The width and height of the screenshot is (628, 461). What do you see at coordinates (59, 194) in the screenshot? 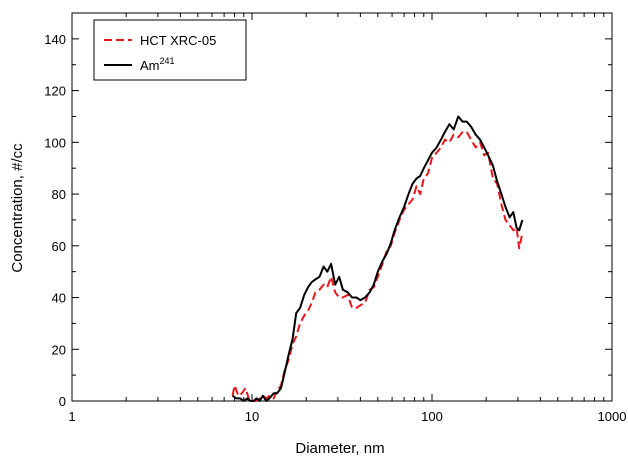
I see `y-tick-label: 80` at bounding box center [59, 194].